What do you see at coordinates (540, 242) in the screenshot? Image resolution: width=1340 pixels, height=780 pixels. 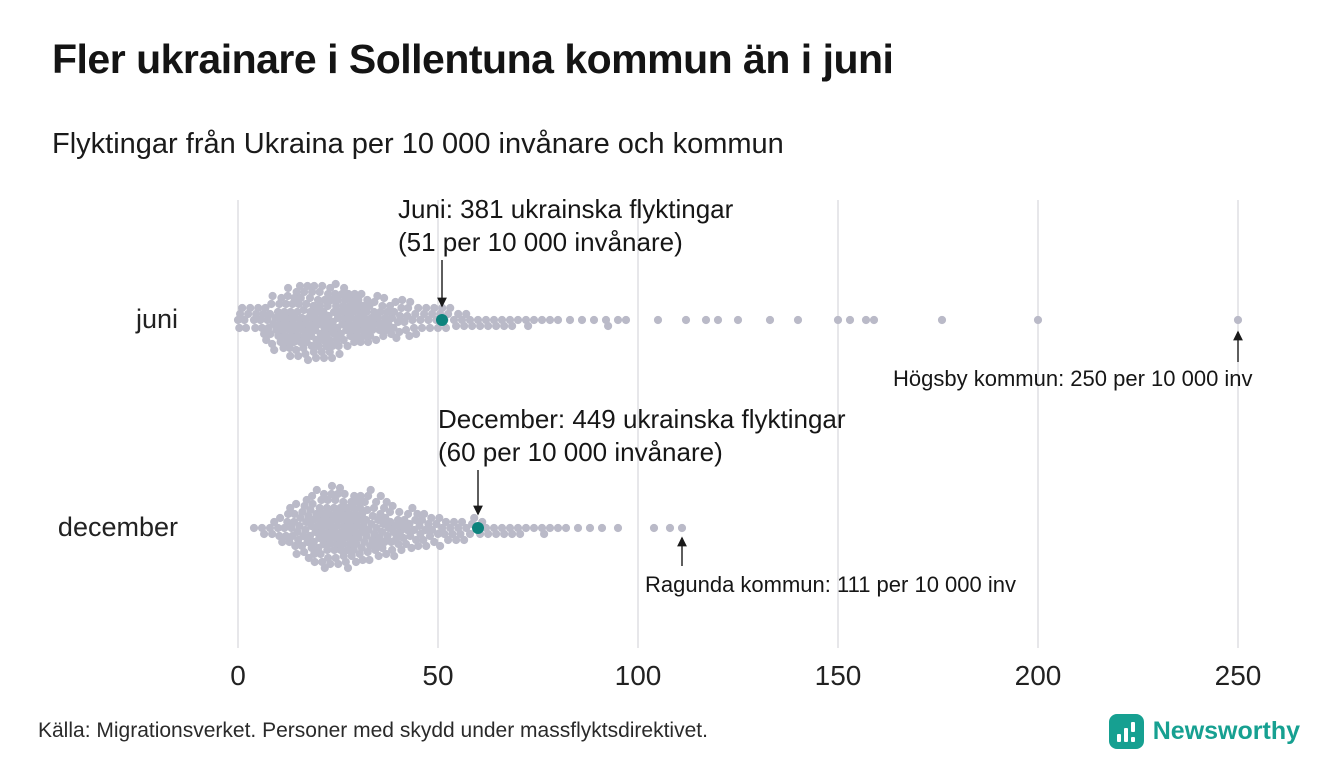 I see `annotation-juni-line2: (51 per 10 000 invånare)` at bounding box center [540, 242].